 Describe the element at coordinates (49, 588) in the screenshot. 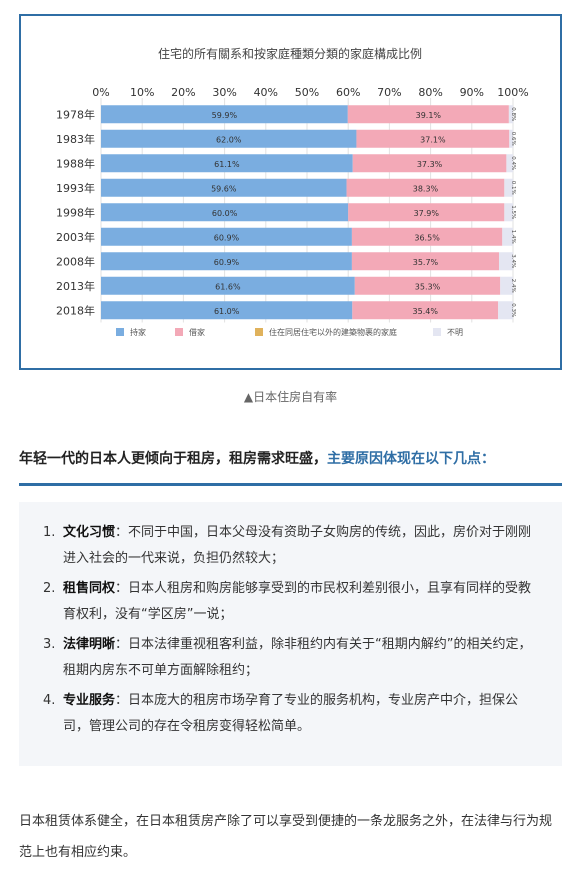

I see `list-number: 2.` at that location.